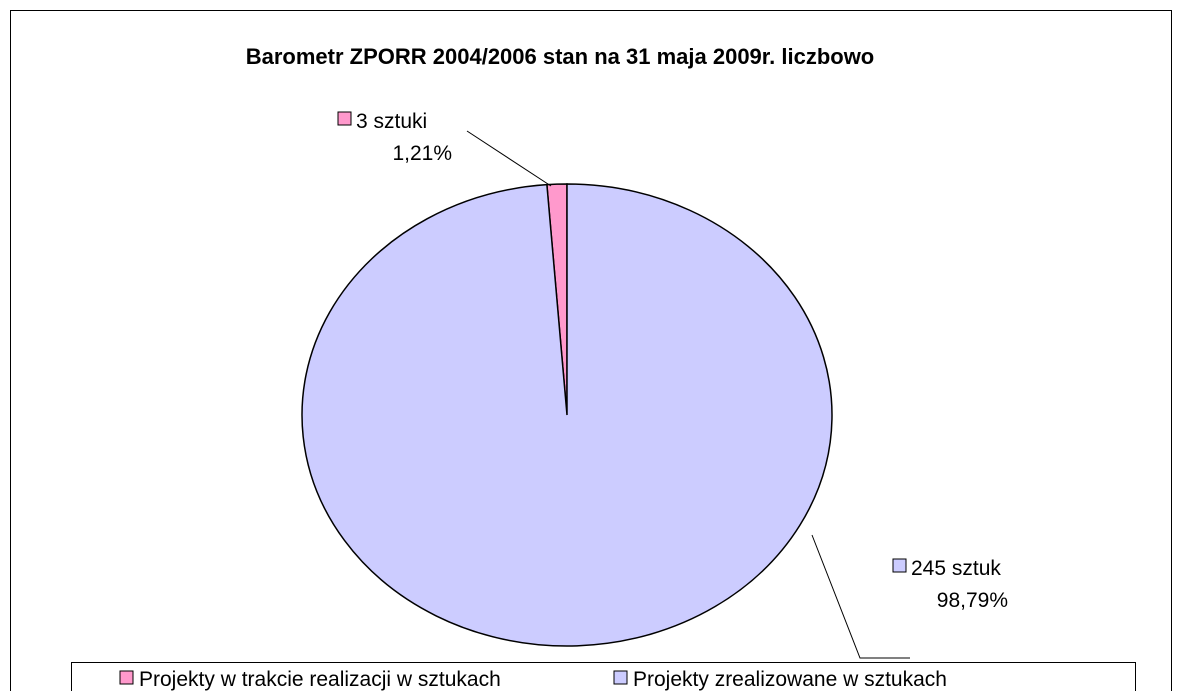  What do you see at coordinates (956, 568) in the screenshot?
I see `data-label: 245 sztuk` at bounding box center [956, 568].